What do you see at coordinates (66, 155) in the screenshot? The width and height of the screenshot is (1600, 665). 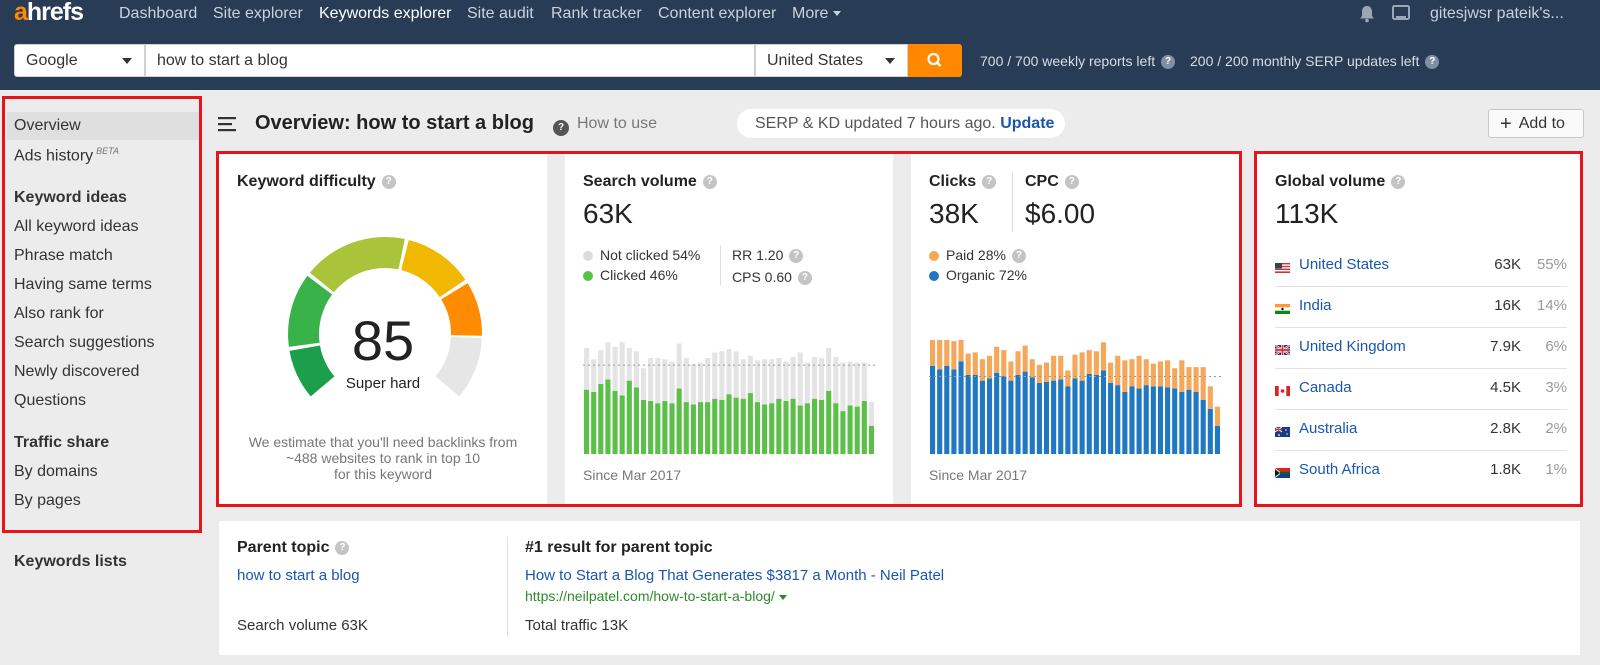 I see `sidebar-item-ads-history: Ads history BETA` at bounding box center [66, 155].